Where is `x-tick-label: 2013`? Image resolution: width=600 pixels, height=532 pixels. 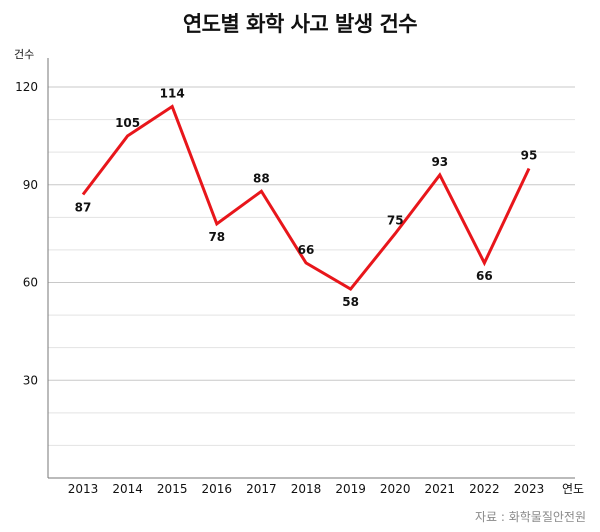 x-tick-label: 2013 is located at coordinates (83, 489).